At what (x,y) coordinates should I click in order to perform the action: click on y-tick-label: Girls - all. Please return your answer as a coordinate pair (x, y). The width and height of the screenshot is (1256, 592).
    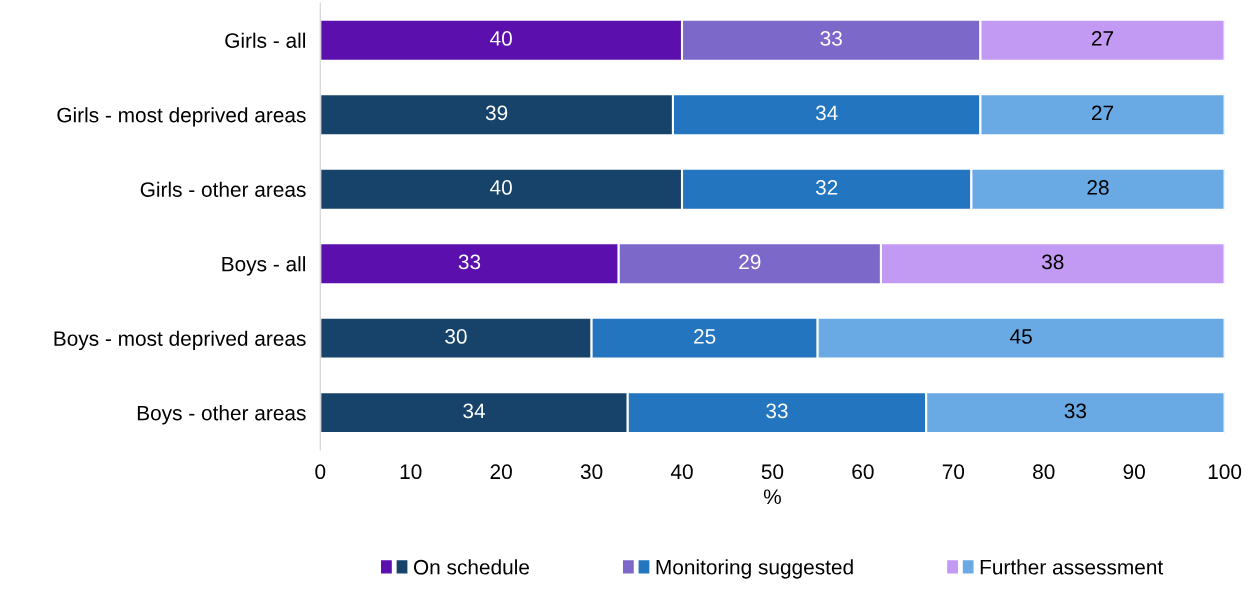
    Looking at the image, I should click on (265, 40).